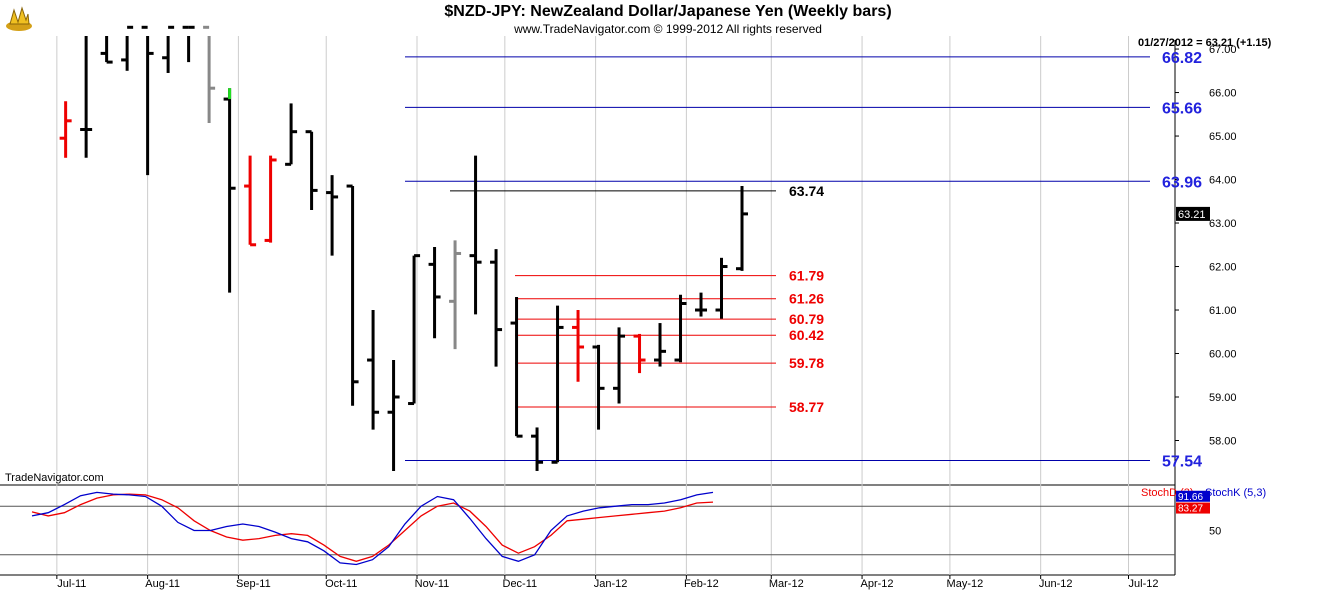  What do you see at coordinates (1223, 442) in the screenshot?
I see `y-tick-label: 58.00` at bounding box center [1223, 442].